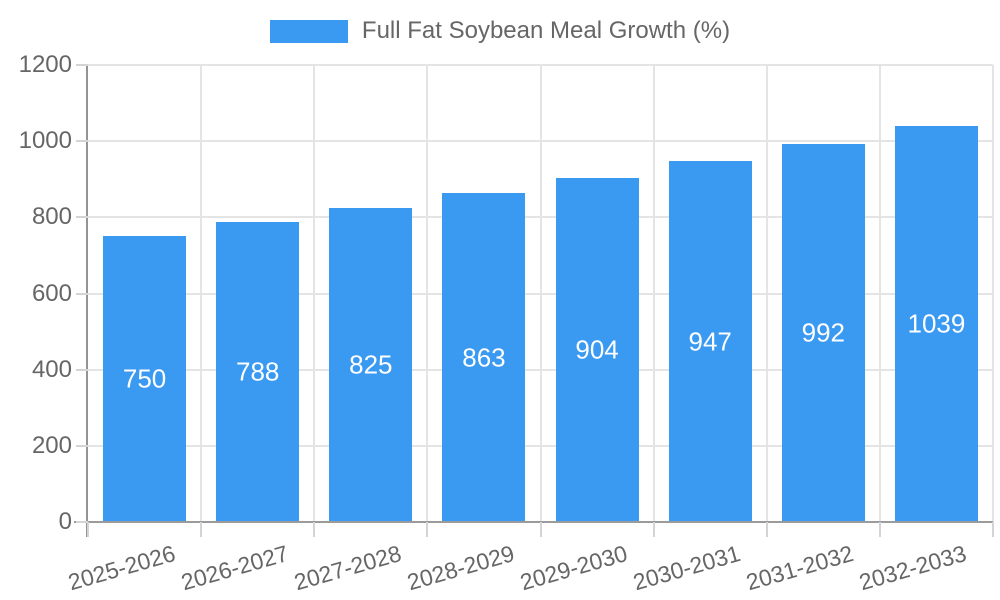  I want to click on bar-value-label: 904, so click(597, 349).